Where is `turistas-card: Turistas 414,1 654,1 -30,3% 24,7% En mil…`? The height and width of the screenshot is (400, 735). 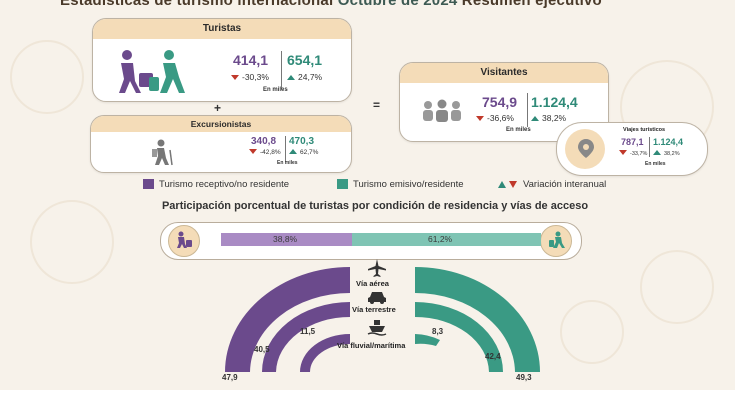
turistas-card: Turistas 414,1 654,1 -30,3% 24,7% En mil… is located at coordinates (222, 60).